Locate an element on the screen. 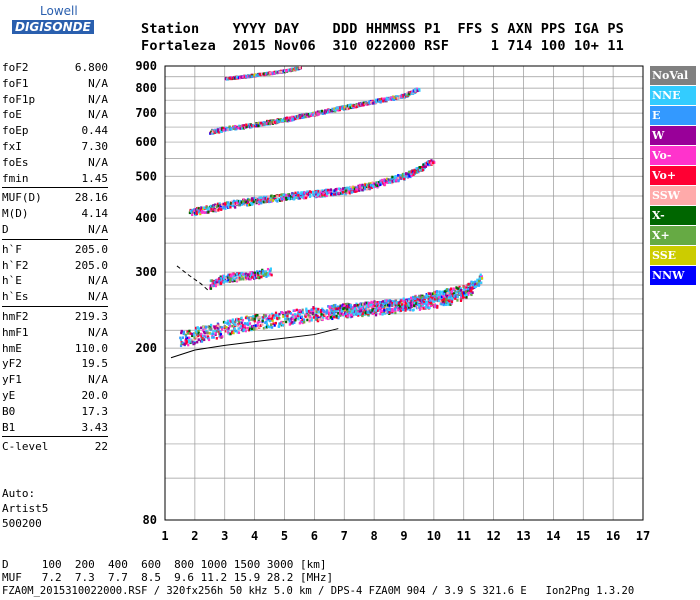 The height and width of the screenshot is (600, 700). x-tick-label: 9 is located at coordinates (403, 536).